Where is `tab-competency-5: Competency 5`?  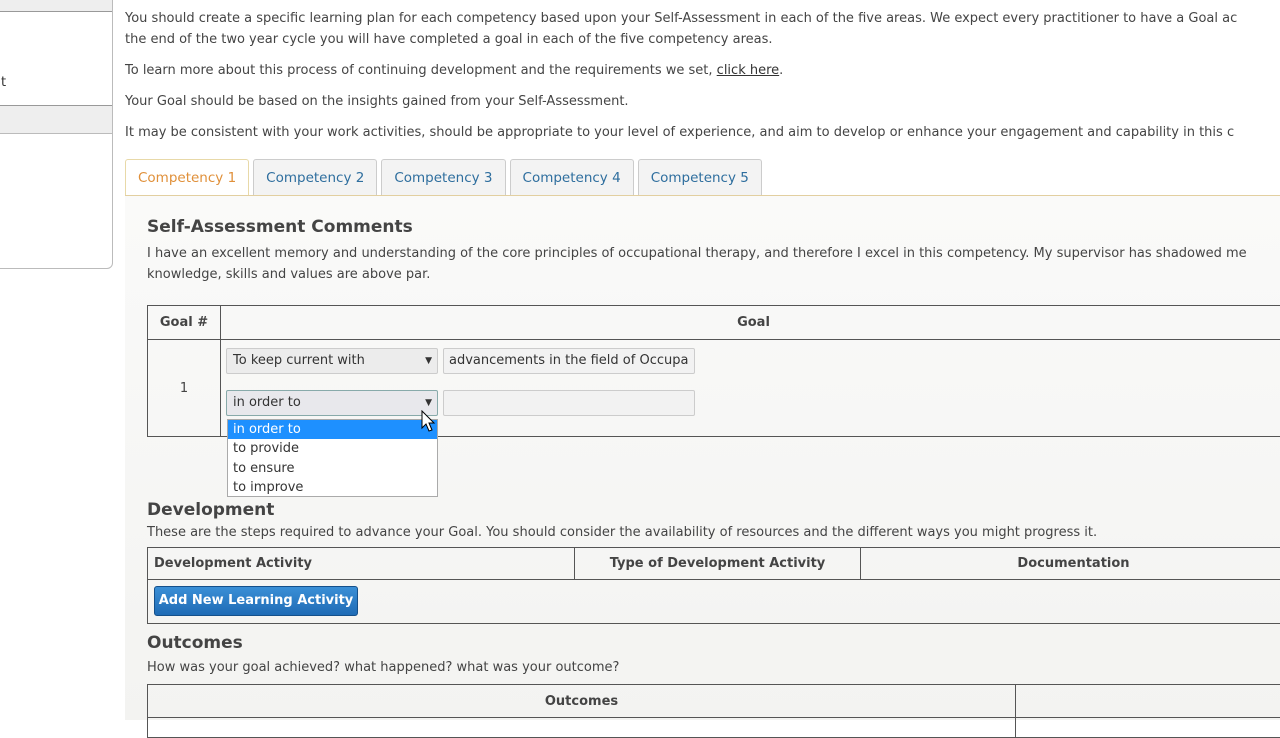
tab-competency-5: Competency 5 is located at coordinates (700, 177).